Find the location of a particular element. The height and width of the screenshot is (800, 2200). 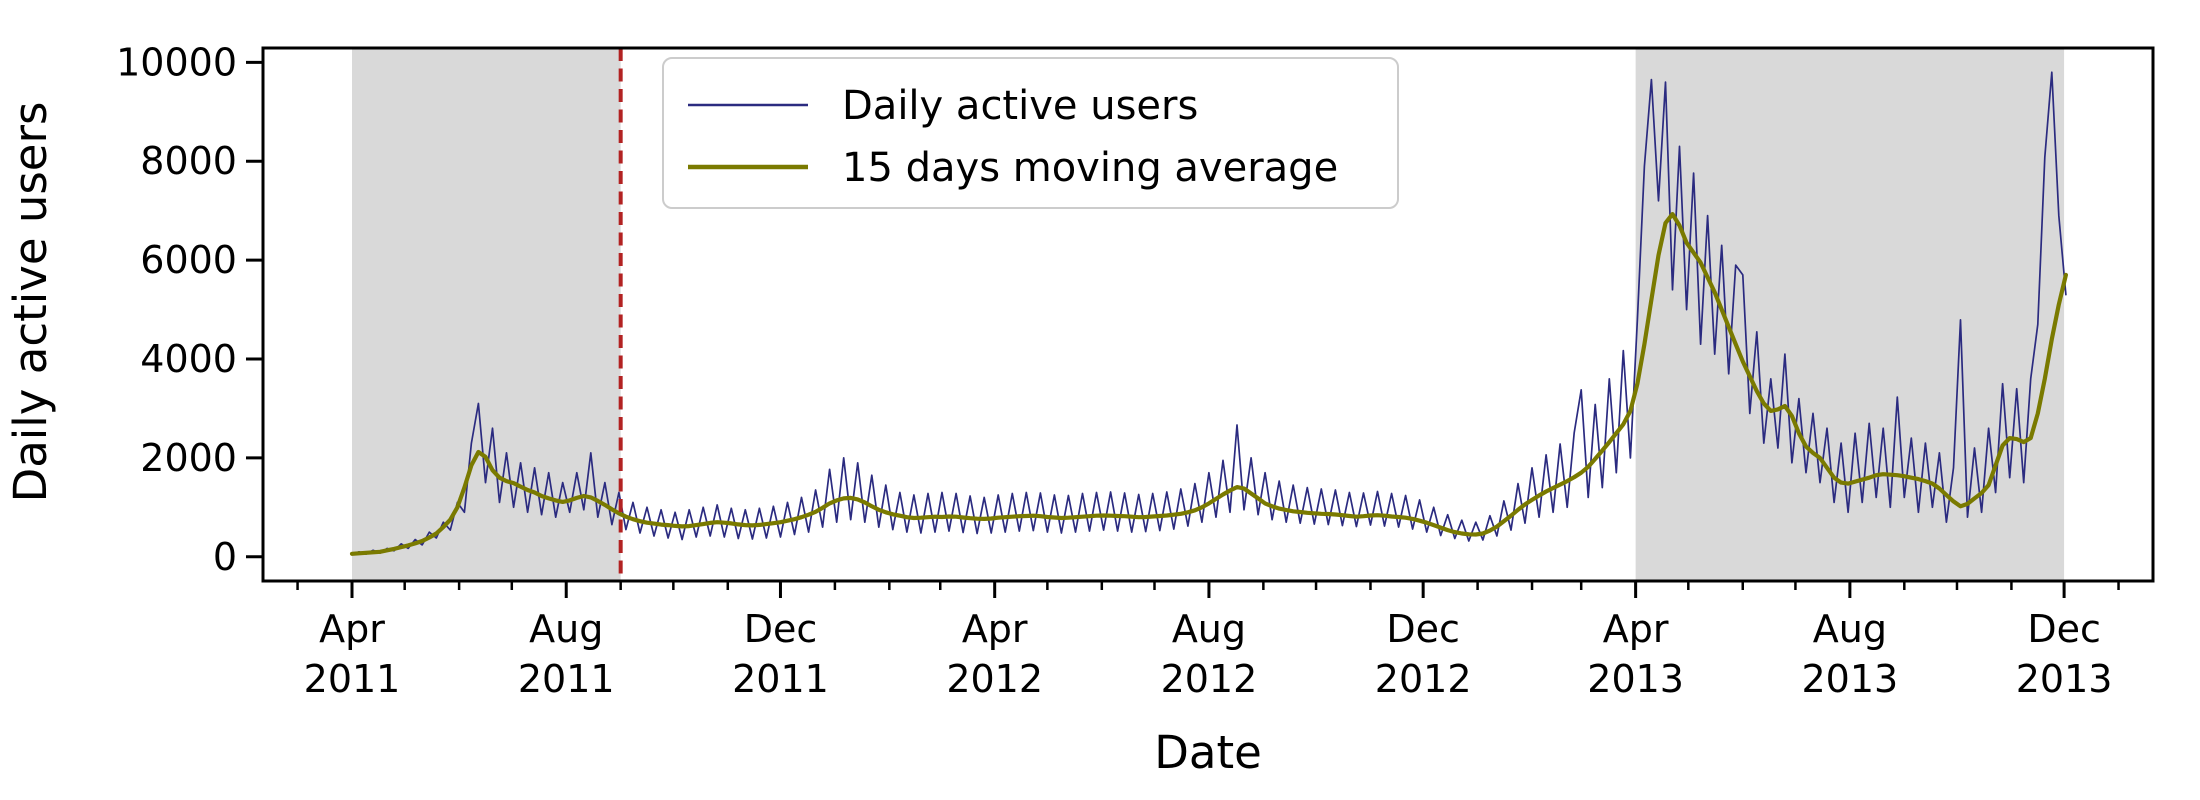

y-tick-label: 8000 is located at coordinates (188, 161).